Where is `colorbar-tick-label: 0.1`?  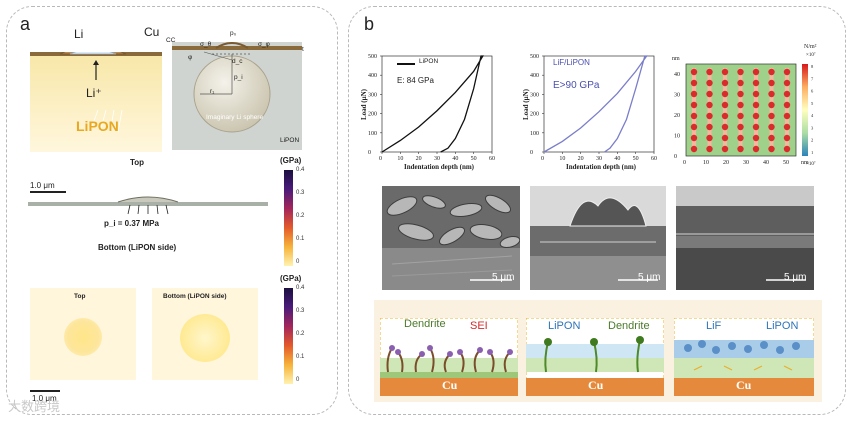 colorbar-tick-label: 0.1 is located at coordinates (300, 357).